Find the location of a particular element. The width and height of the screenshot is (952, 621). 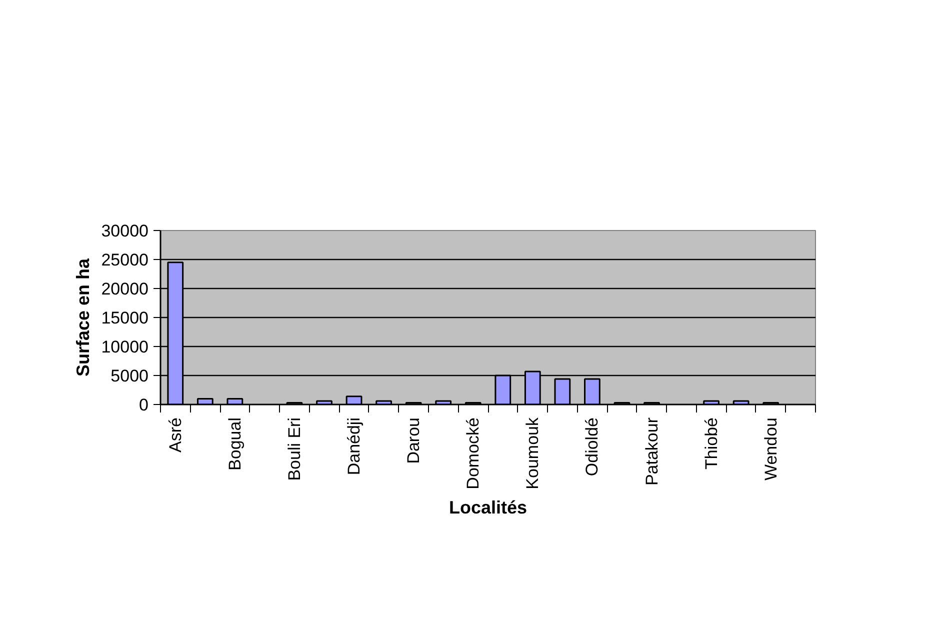

x-tick-label: Darou is located at coordinates (414, 440).